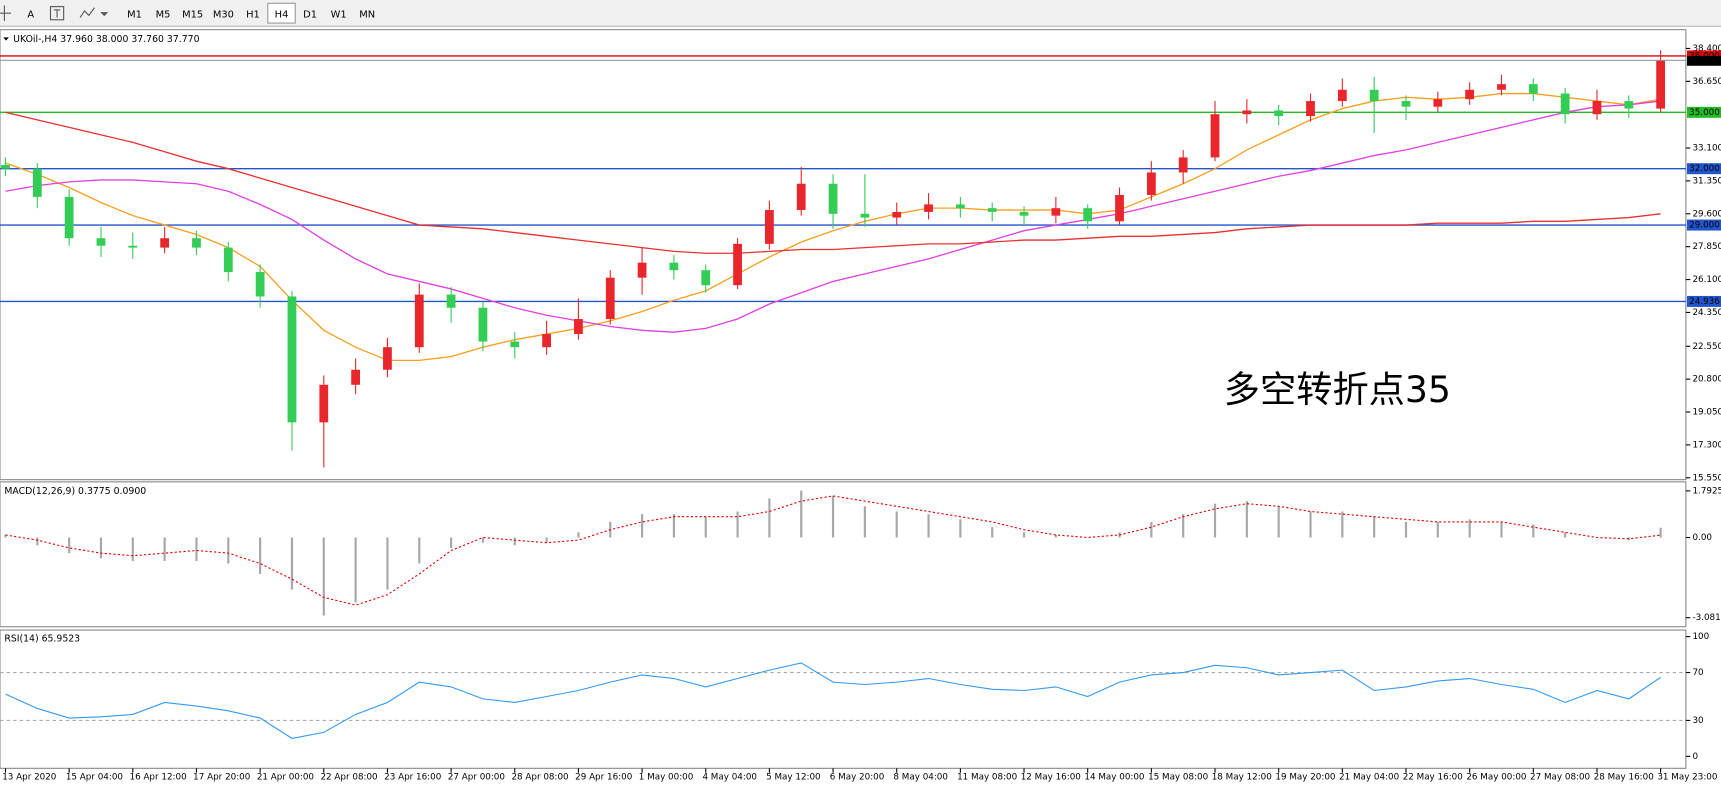  I want to click on toolbar-button: A, so click(31, 13).